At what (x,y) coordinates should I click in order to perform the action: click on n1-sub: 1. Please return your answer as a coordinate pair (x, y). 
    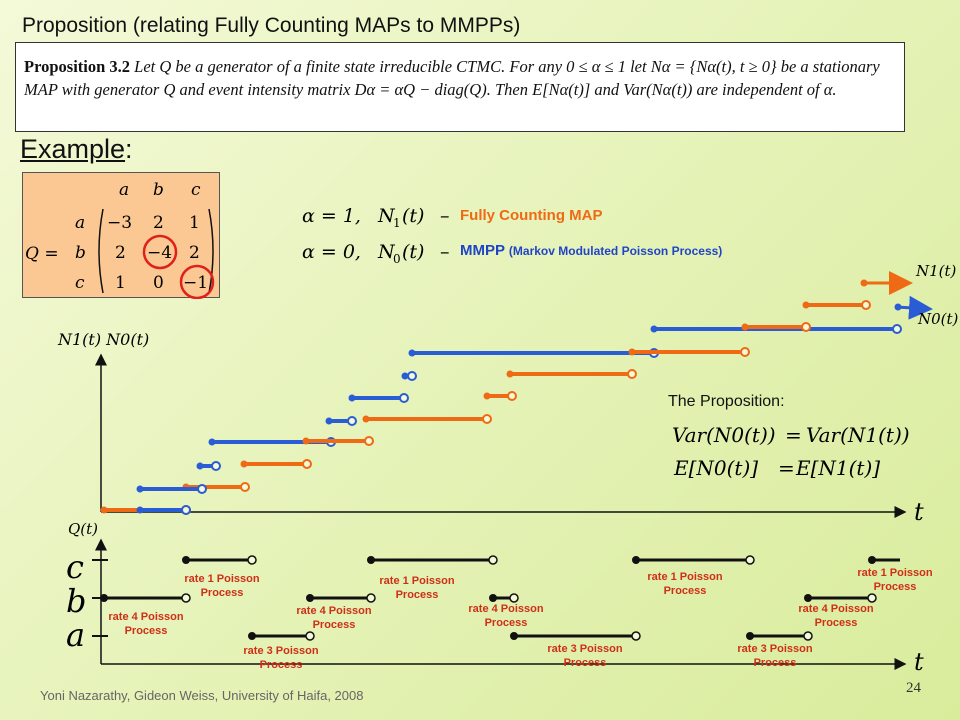
    Looking at the image, I should click on (397, 223).